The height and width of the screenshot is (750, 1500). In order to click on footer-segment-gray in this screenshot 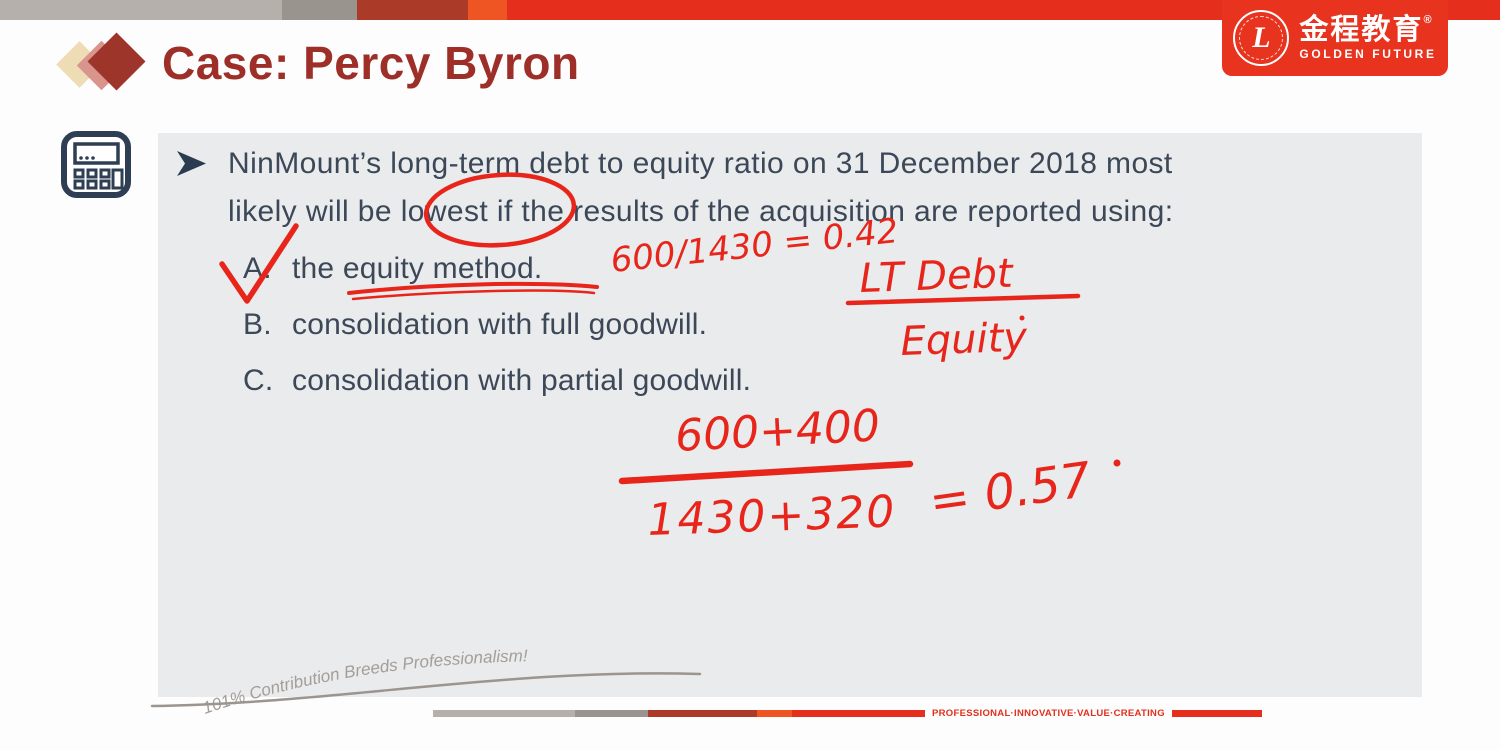, I will do `click(611, 713)`.